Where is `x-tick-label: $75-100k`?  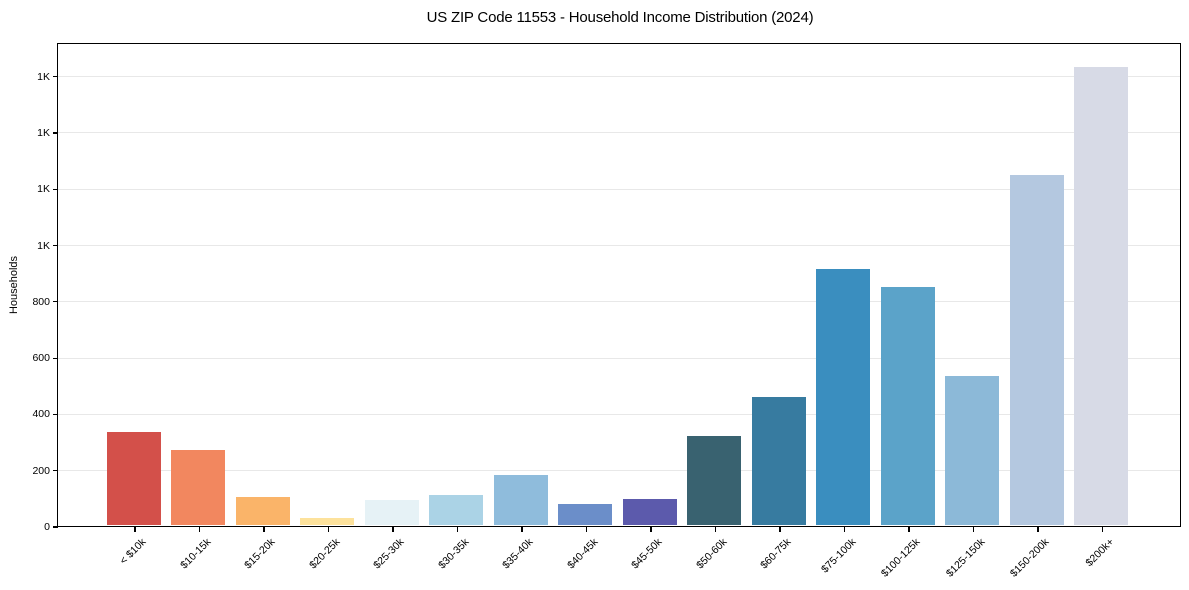 x-tick-label: $75-100k is located at coordinates (838, 556).